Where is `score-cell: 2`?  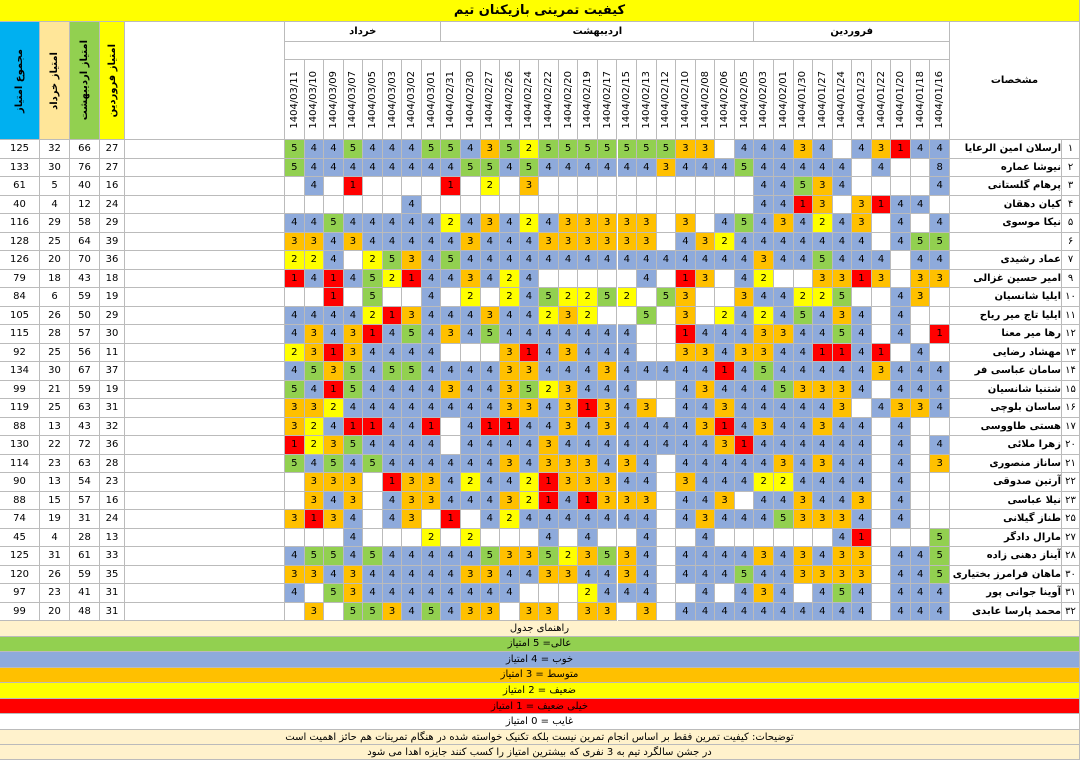 score-cell: 2 is located at coordinates (510, 519).